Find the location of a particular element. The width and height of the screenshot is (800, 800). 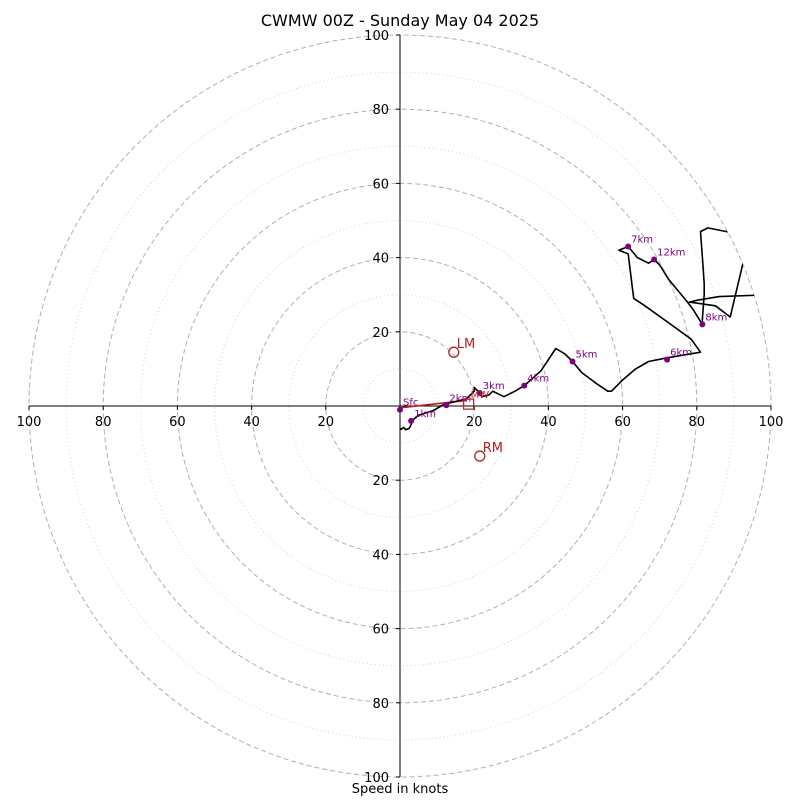

height-marker-label: 1km is located at coordinates (425, 414).